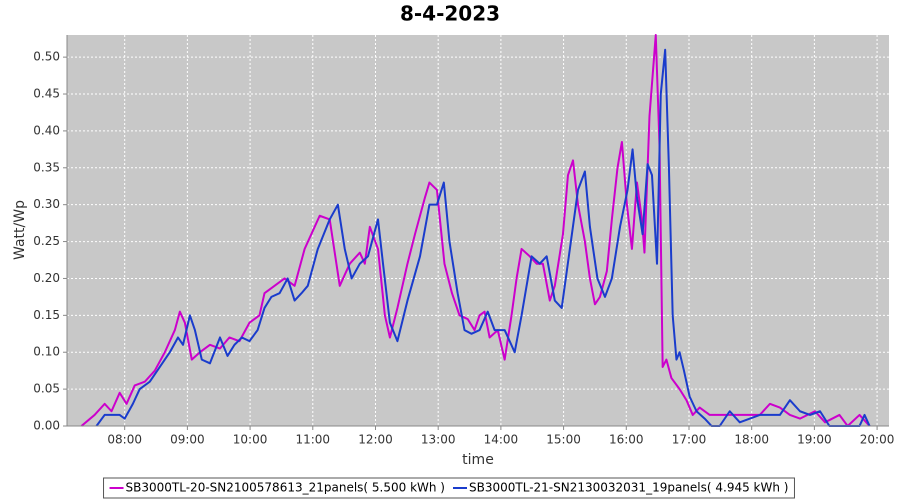  What do you see at coordinates (478, 460) in the screenshot?
I see `x-axis-label: time` at bounding box center [478, 460].